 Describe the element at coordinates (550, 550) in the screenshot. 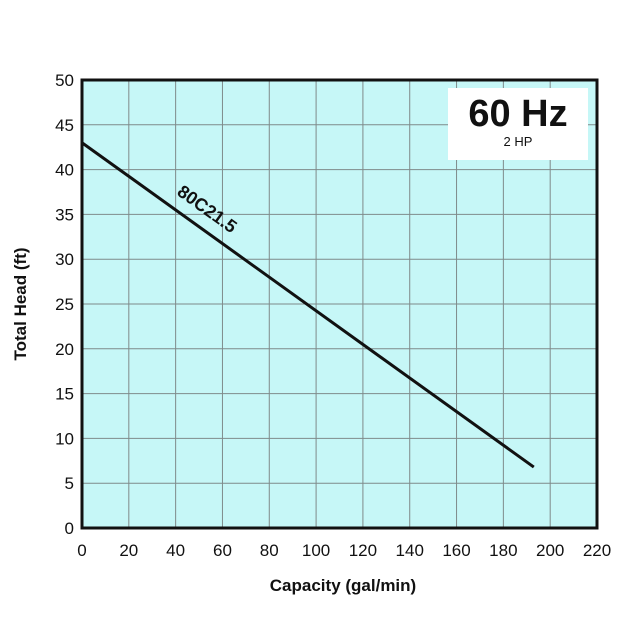

I see `x-tick-label: 200` at that location.